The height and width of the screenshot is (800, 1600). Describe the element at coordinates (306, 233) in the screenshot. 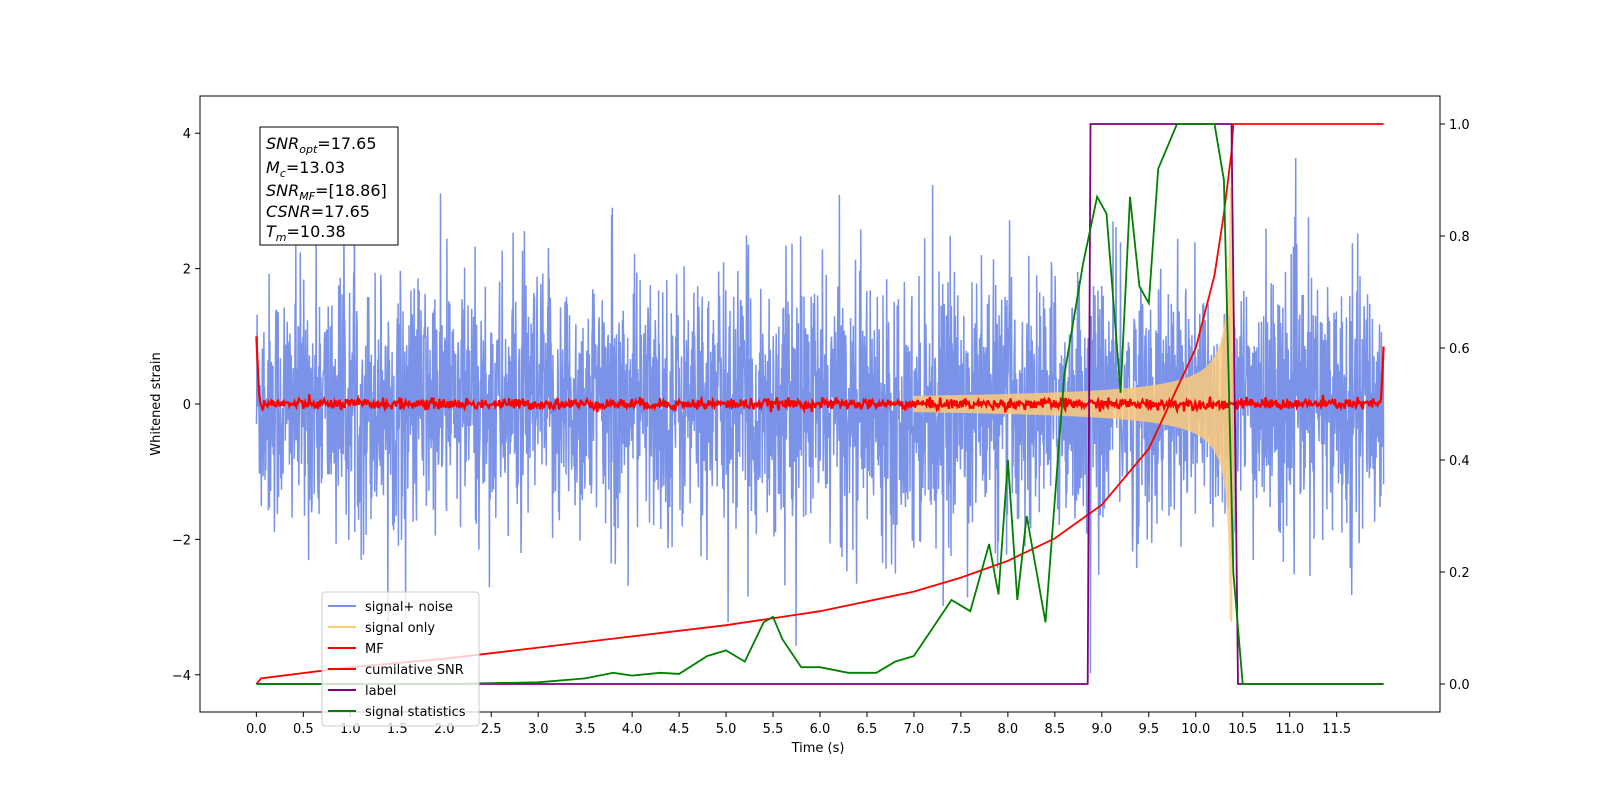

I see `stat-tm: Tm=10.38` at that location.